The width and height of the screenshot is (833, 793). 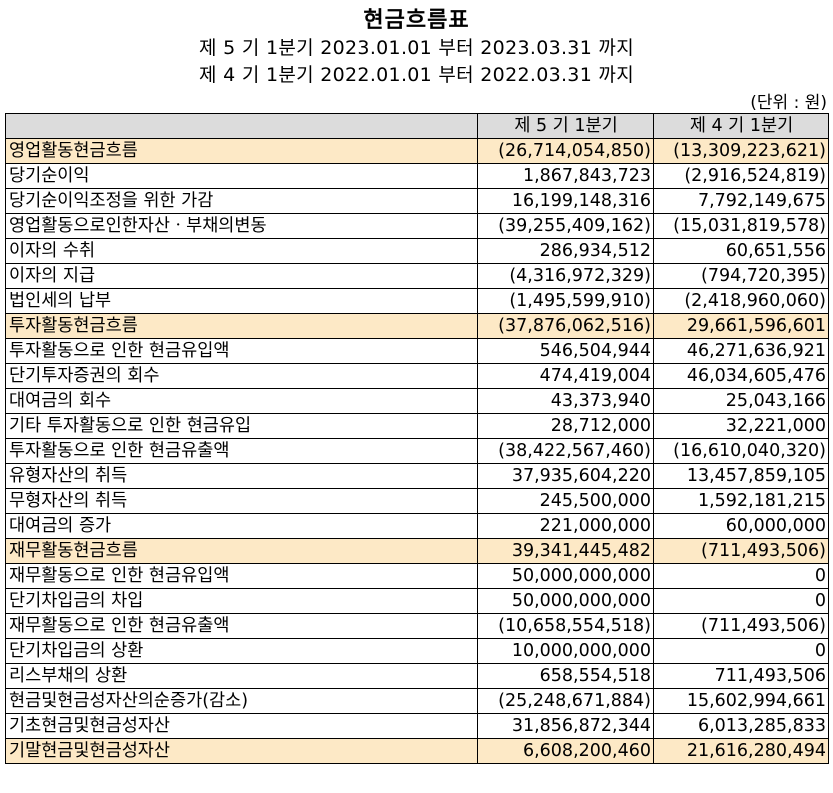 I want to click on table-row: 리스부채의 상환 658,554,518 711,493,506, so click(x=417, y=676).